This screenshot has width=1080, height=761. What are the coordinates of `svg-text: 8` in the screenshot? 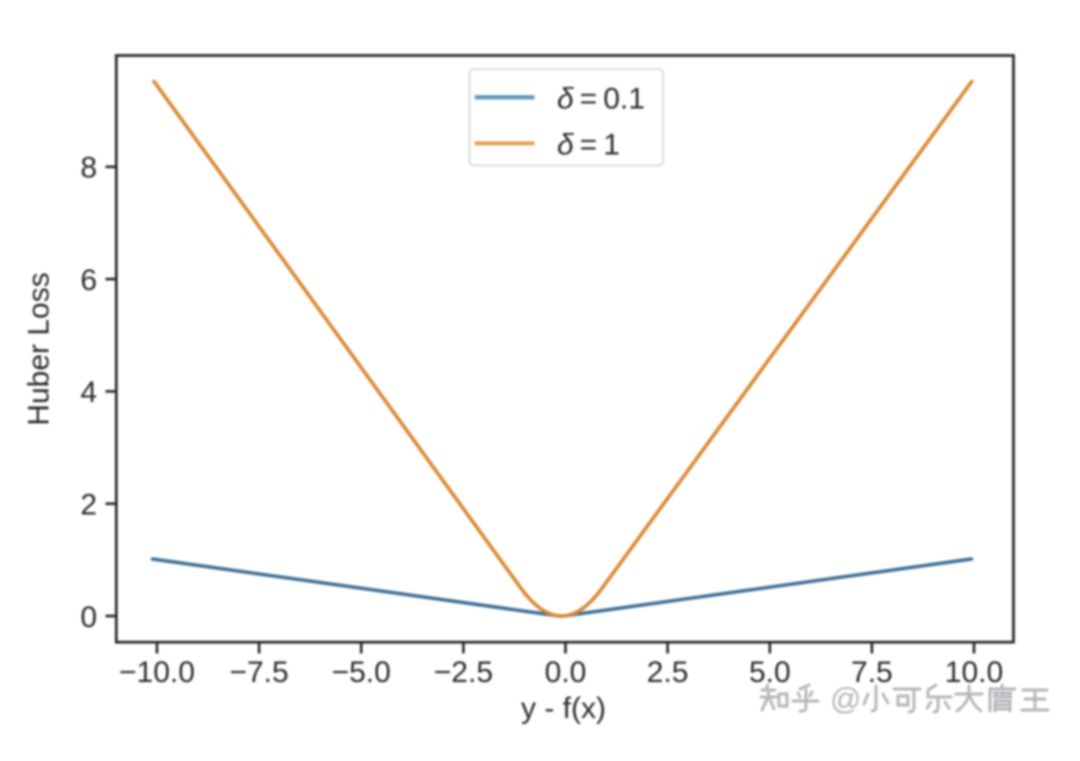 It's located at (88, 168).